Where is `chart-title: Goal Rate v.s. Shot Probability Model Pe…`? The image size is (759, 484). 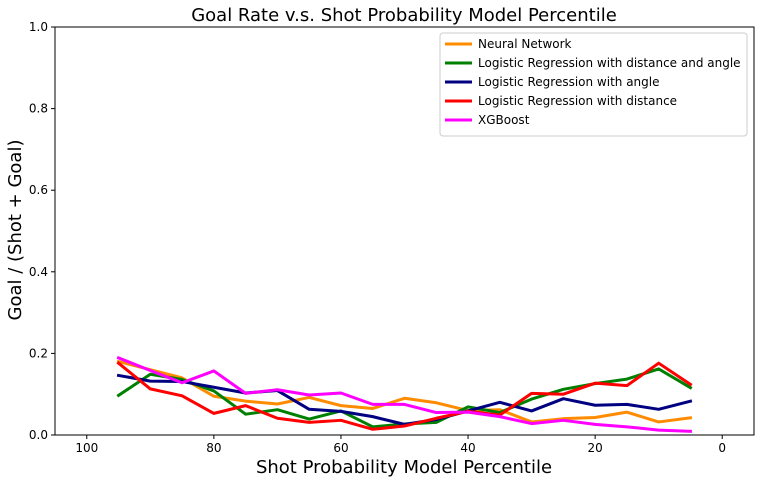
chart-title: Goal Rate v.s. Shot Probability Model Pe… is located at coordinates (404, 15).